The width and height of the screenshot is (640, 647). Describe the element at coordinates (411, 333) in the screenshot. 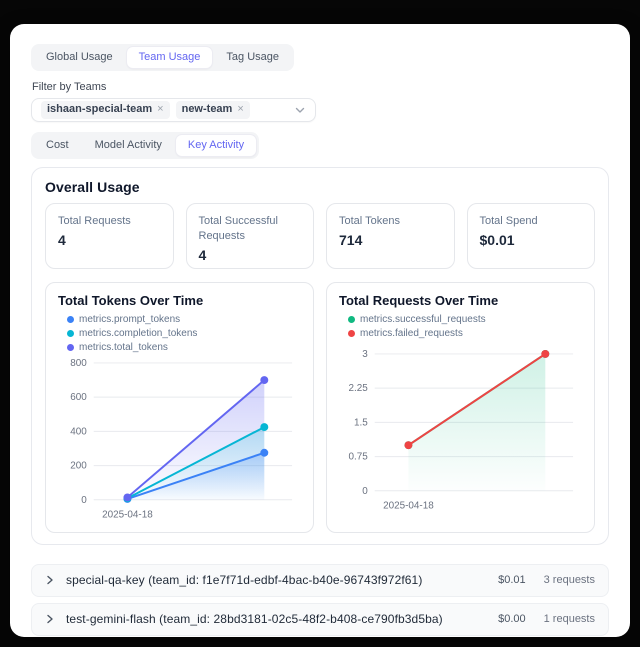

I see `legend-label: metrics.failed_requests` at that location.